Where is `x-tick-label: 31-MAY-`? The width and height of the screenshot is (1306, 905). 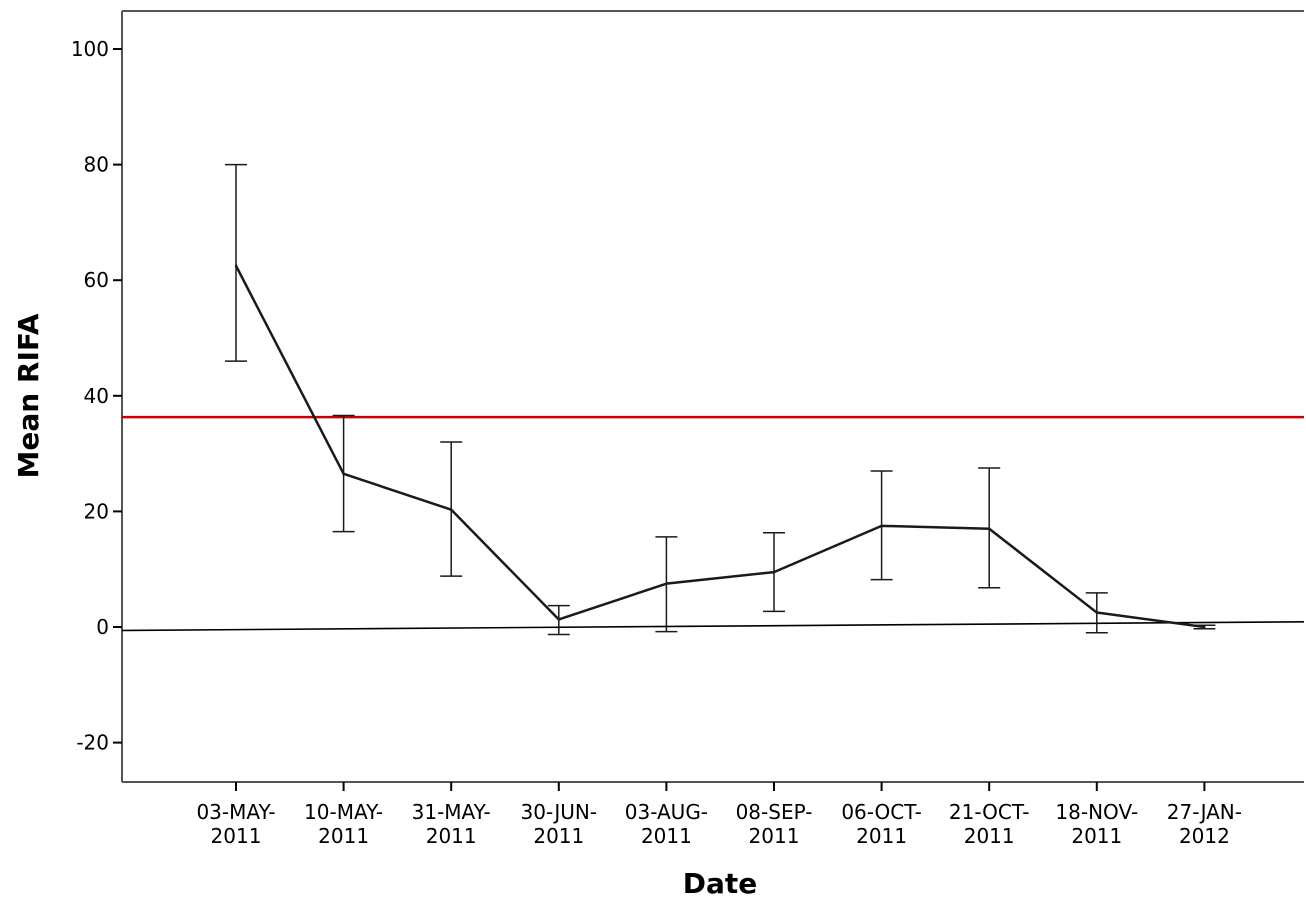 x-tick-label: 31-MAY- is located at coordinates (451, 812).